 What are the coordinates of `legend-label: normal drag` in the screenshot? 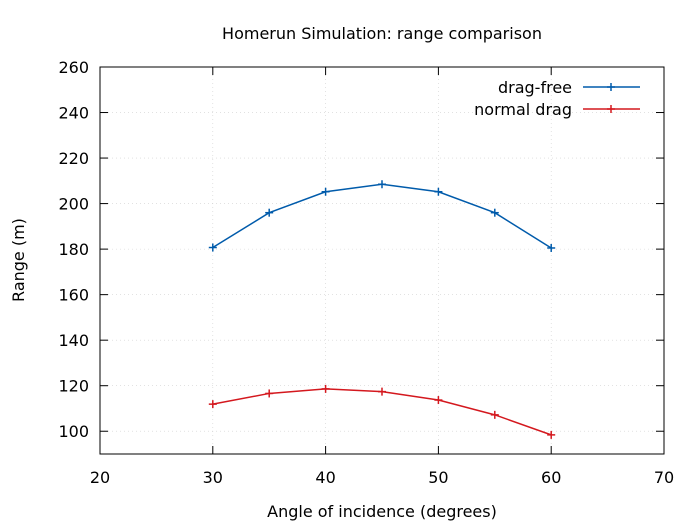 It's located at (523, 109).